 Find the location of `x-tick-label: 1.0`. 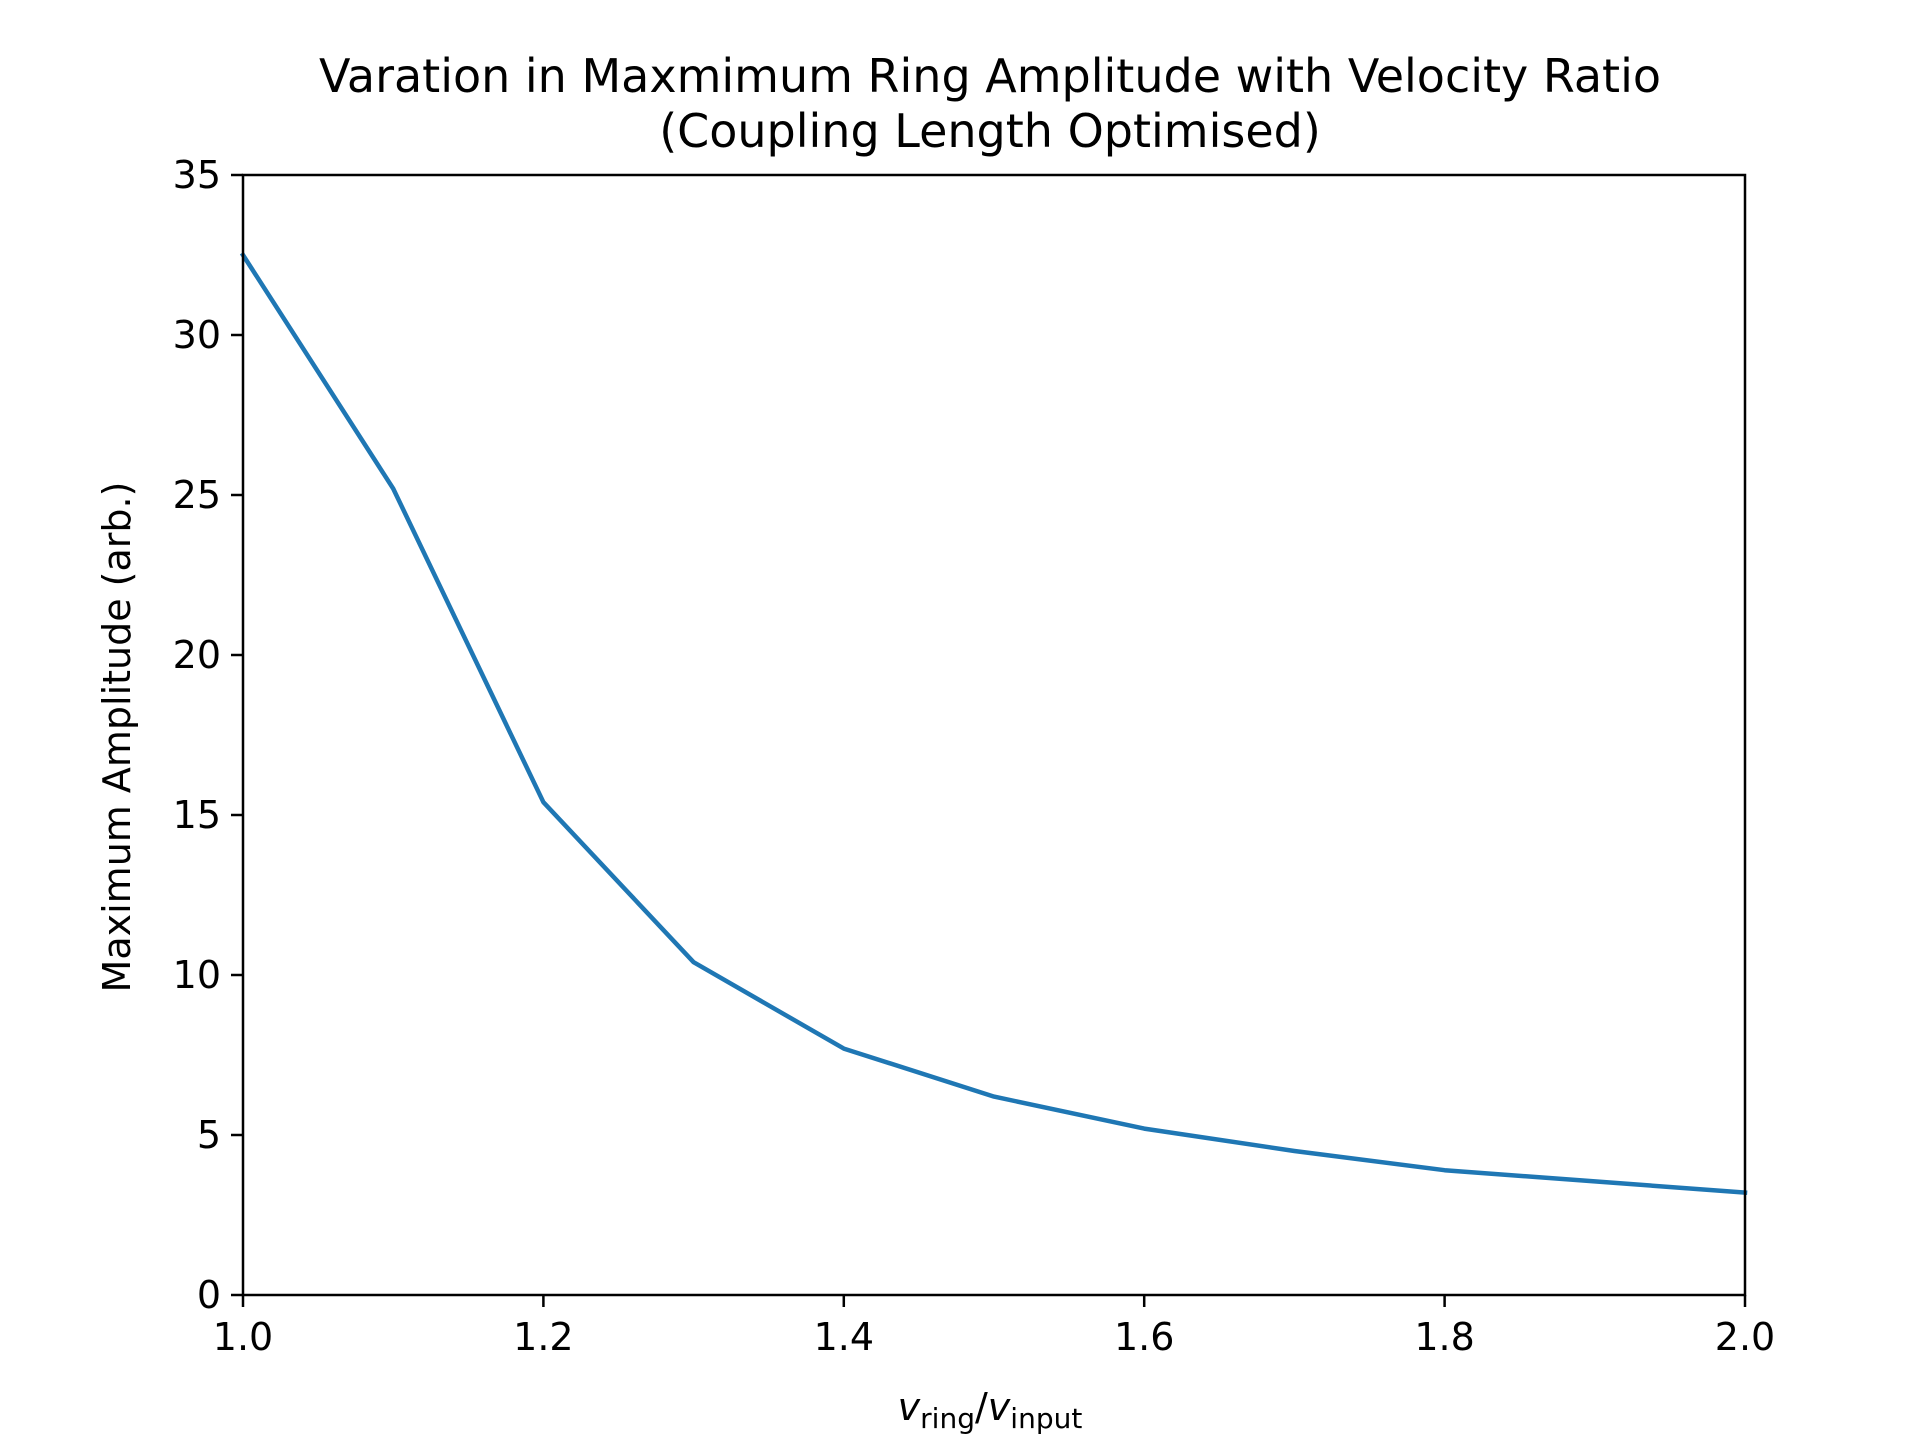

x-tick-label: 1.0 is located at coordinates (243, 1337).